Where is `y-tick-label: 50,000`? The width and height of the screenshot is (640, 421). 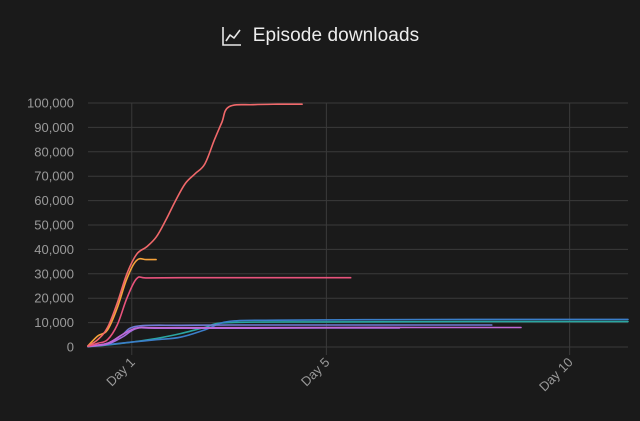
y-tick-label: 50,000 is located at coordinates (54, 225).